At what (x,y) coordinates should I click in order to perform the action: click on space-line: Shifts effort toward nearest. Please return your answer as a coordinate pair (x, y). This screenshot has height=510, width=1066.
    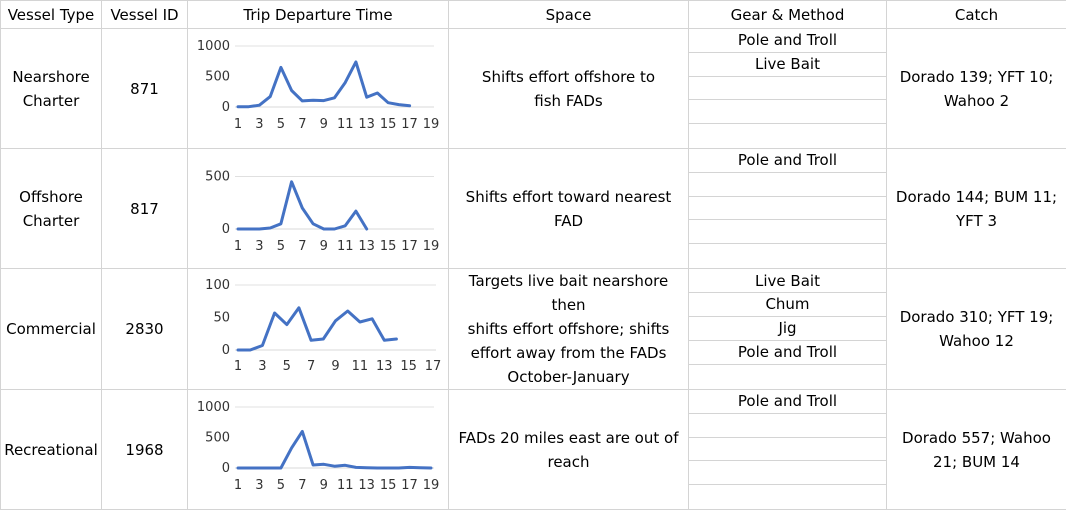
    Looking at the image, I should click on (568, 197).